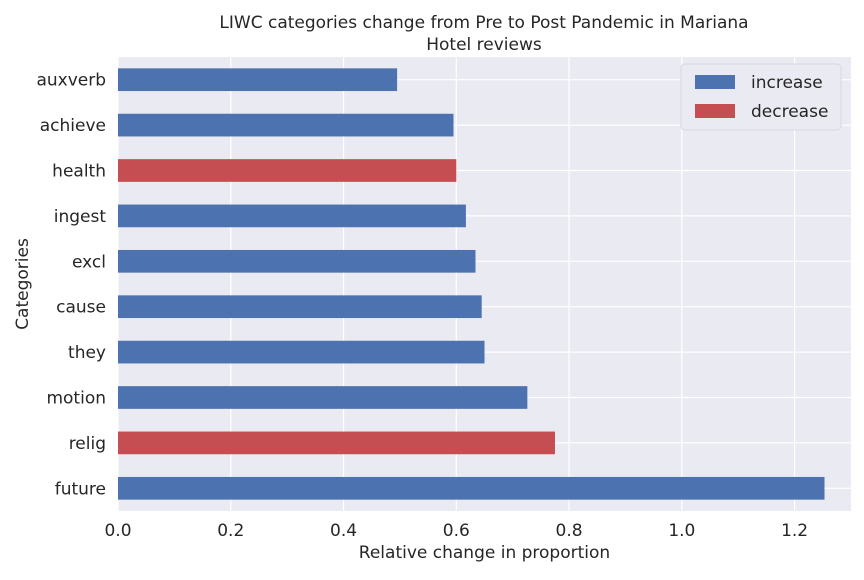 Image resolution: width=864 pixels, height=580 pixels. Describe the element at coordinates (794, 531) in the screenshot. I see `x-tick-label: 1.2` at that location.